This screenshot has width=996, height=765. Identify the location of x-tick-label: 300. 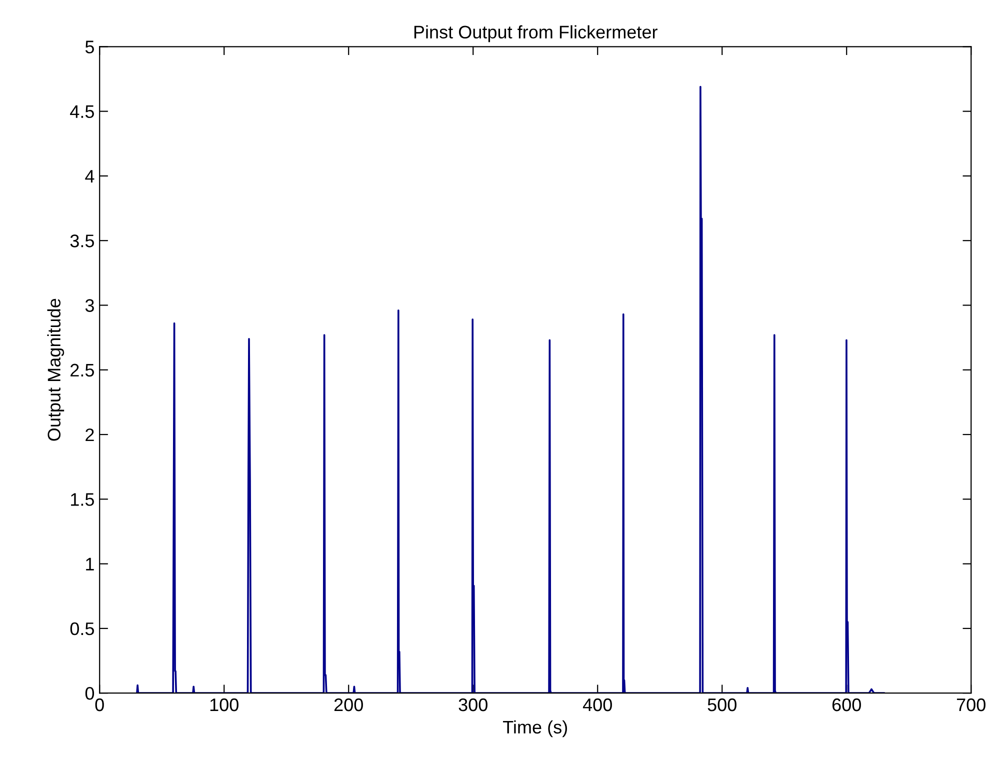
(473, 705).